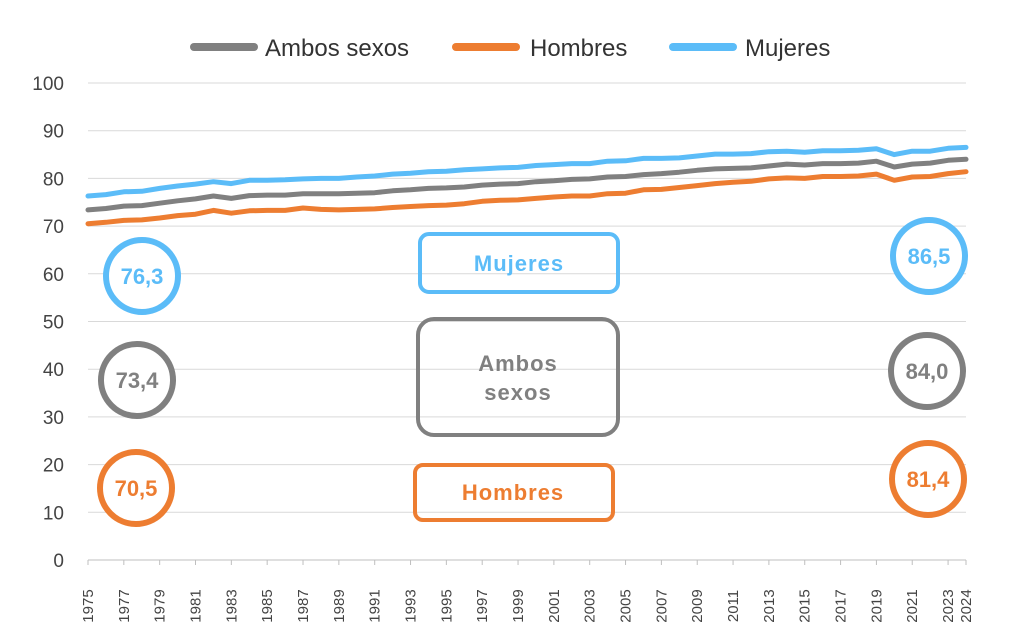  I want to click on circle-label-ambos-1975: 73,4, so click(137, 380).